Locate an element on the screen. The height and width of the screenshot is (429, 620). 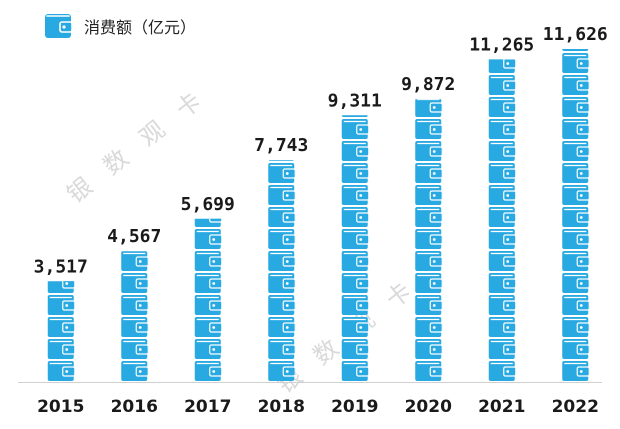
chart-legend: 消费额（亿元） is located at coordinates (120, 26).